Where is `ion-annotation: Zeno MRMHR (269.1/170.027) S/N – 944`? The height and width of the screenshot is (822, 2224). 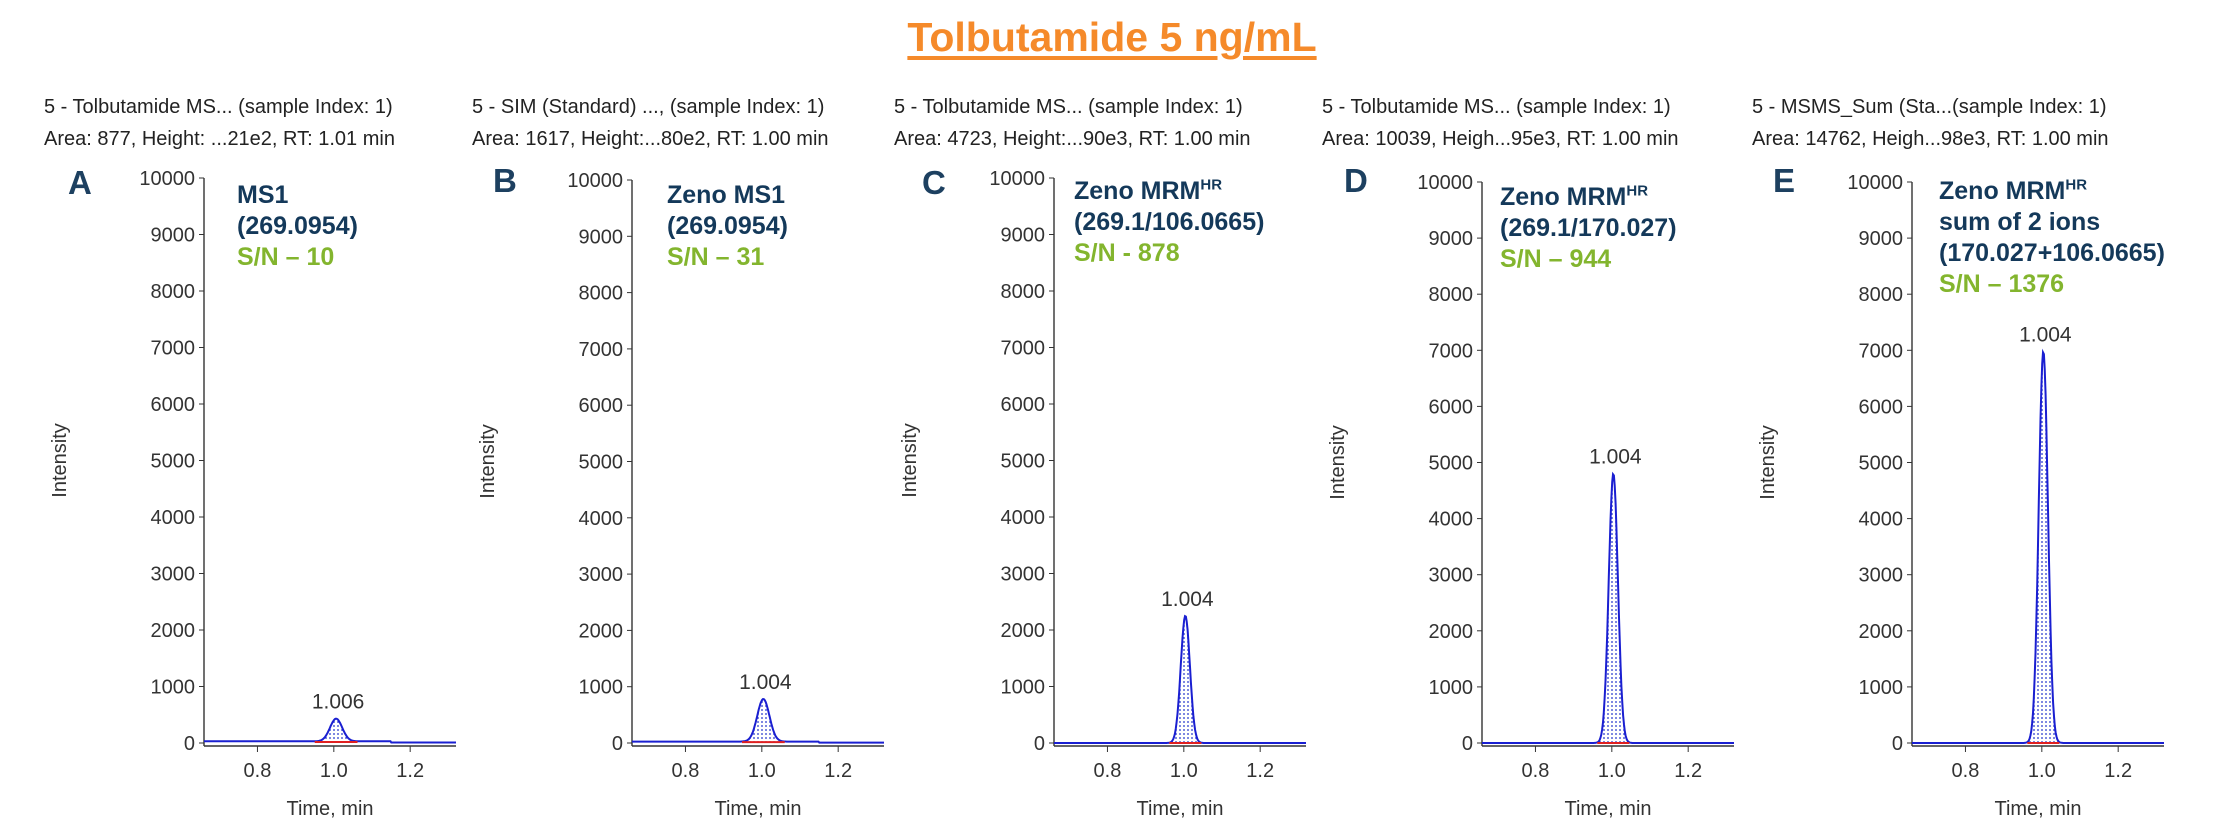
ion-annotation: Zeno MRMHR (269.1/170.027) S/N – 944 is located at coordinates (1588, 228).